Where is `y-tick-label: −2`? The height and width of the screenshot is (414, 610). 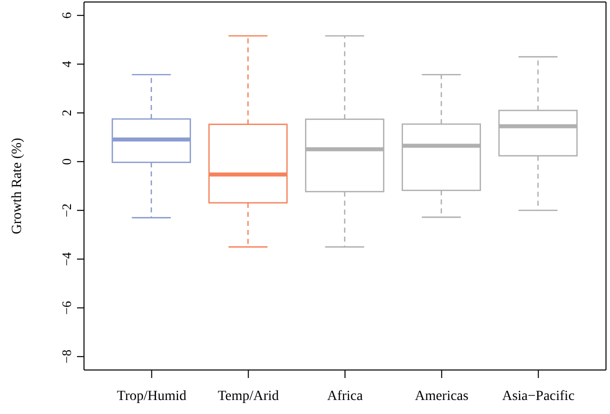 y-tick-label: −2 is located at coordinates (66, 210).